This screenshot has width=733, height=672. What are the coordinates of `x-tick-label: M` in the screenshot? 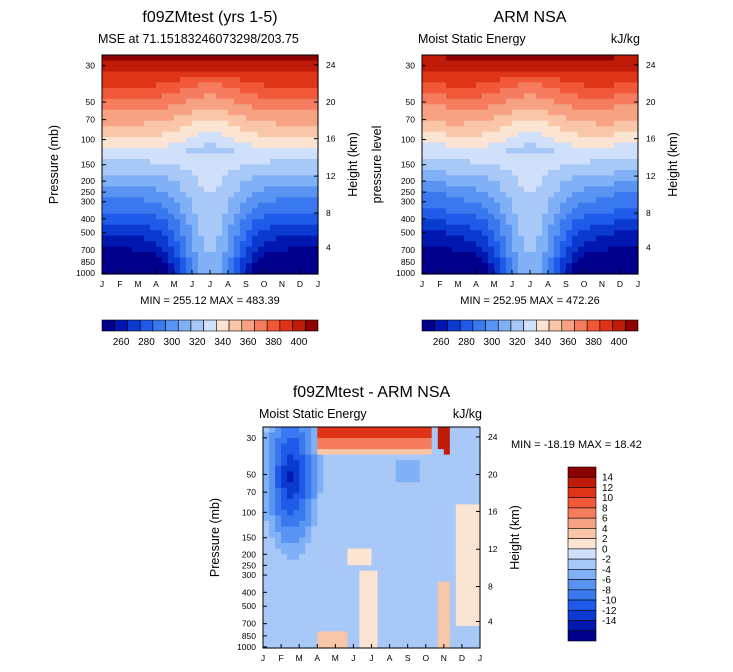 It's located at (457, 284).